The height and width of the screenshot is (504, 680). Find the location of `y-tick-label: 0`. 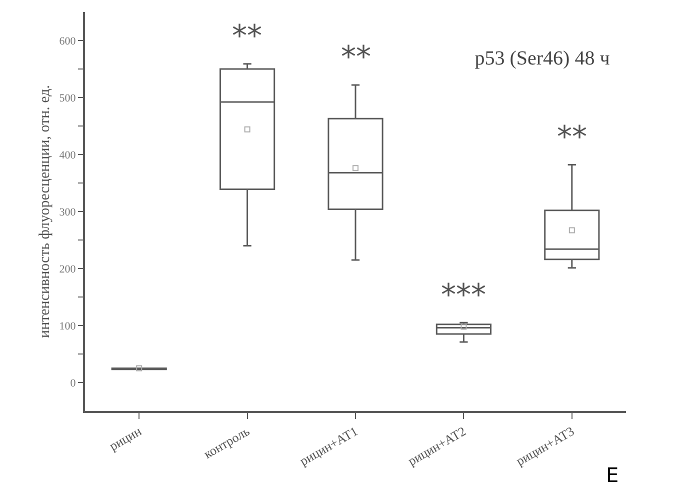

y-tick-label: 0 is located at coordinates (73, 383).